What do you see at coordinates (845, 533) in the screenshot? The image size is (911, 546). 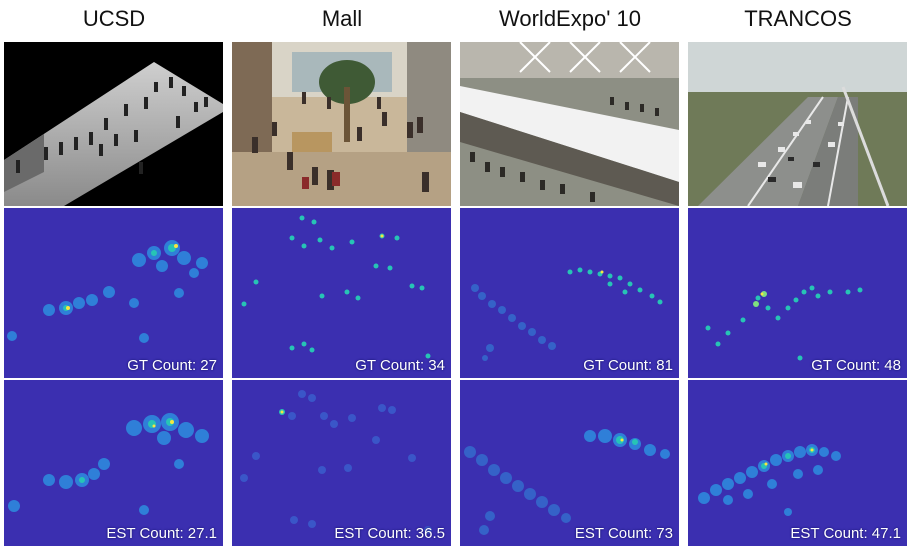 I see `trancos-est-count-label: EST Count: 47.1` at bounding box center [845, 533].